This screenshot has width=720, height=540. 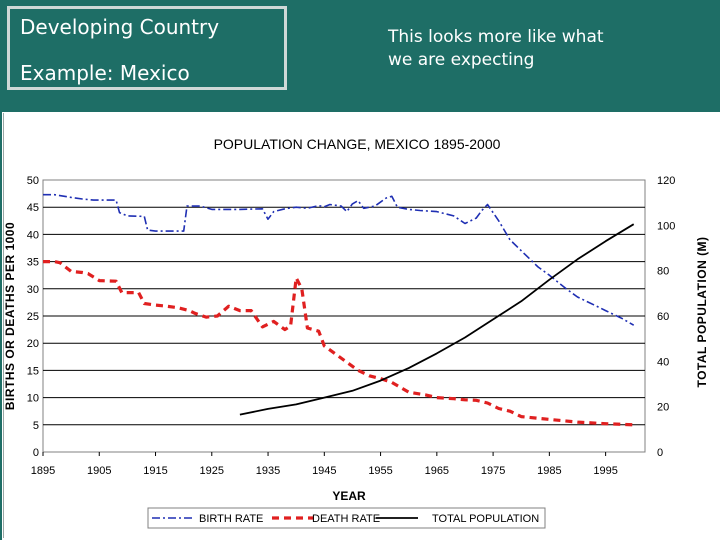 What do you see at coordinates (120, 27) in the screenshot?
I see `slide-title: Developing Country` at bounding box center [120, 27].